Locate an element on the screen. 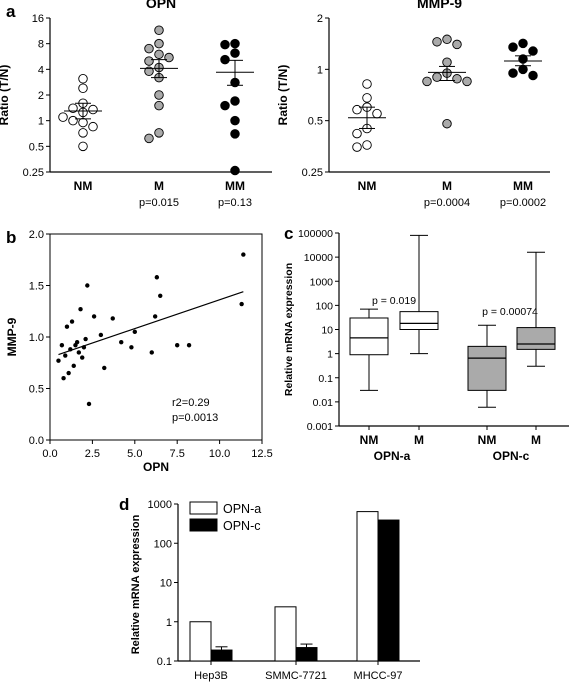 The image size is (581, 688). x-tick-label: 7.5 is located at coordinates (177, 454).